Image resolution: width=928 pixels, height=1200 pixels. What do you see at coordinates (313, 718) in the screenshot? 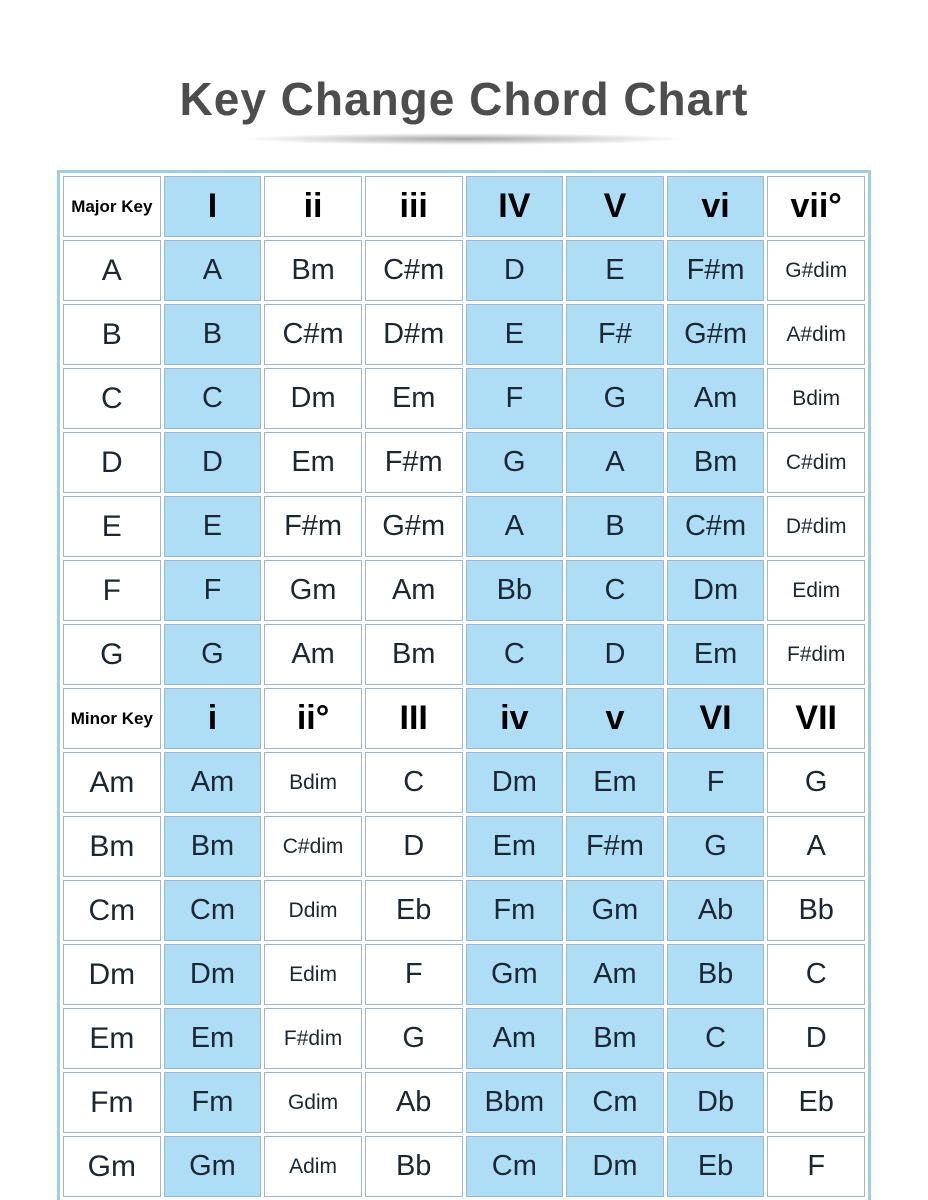
I see `column-header-cell: ii°` at bounding box center [313, 718].